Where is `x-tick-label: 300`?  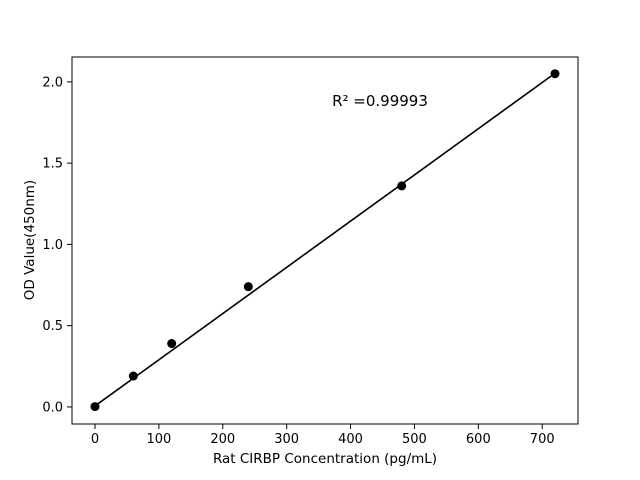 x-tick-label: 300 is located at coordinates (286, 439).